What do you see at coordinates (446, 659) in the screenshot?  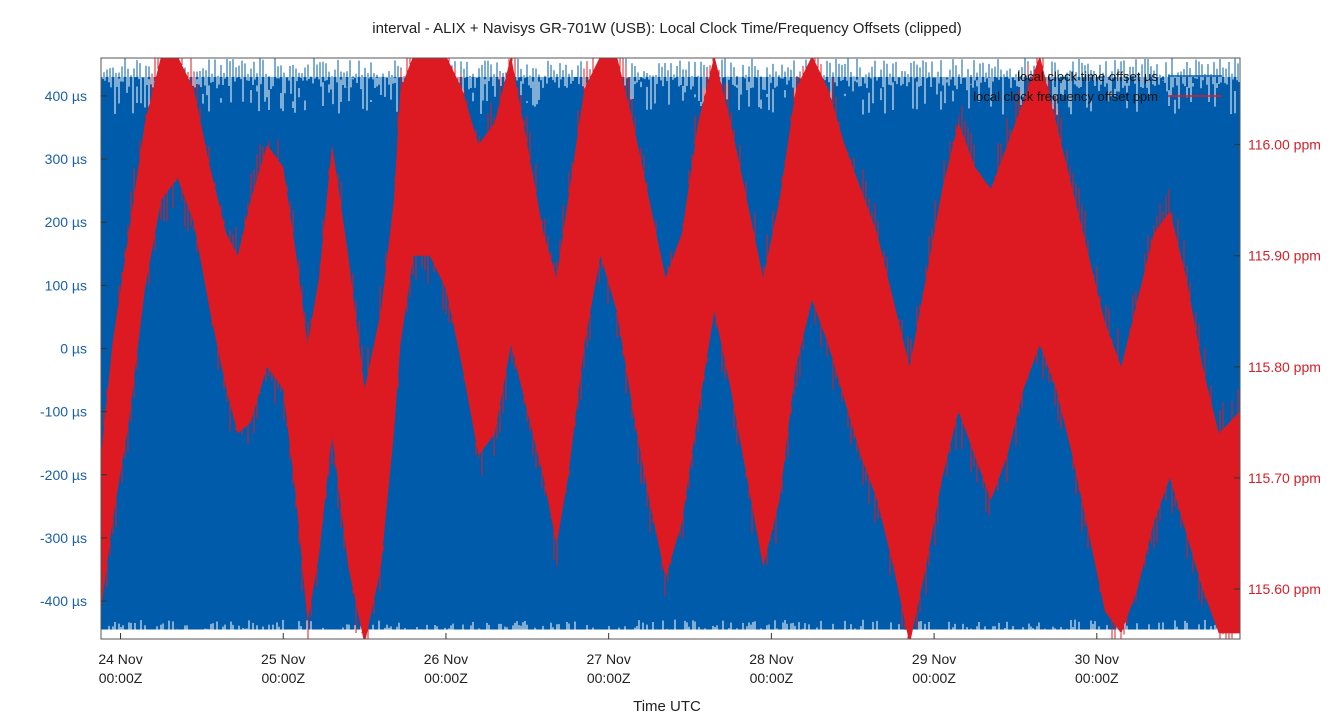 I see `x-tick-day-label: 26 Nov` at bounding box center [446, 659].